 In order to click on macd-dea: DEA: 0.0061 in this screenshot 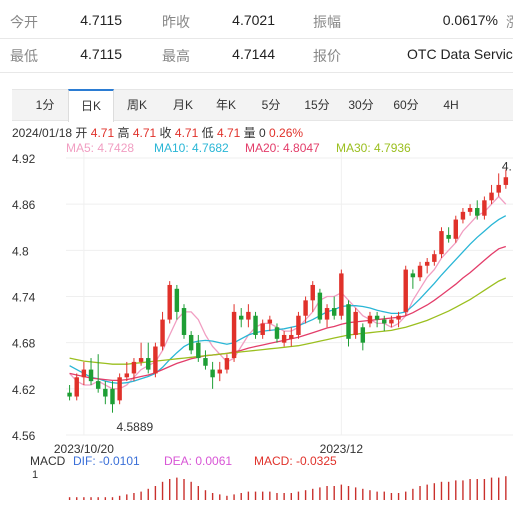, I will do `click(198, 461)`.